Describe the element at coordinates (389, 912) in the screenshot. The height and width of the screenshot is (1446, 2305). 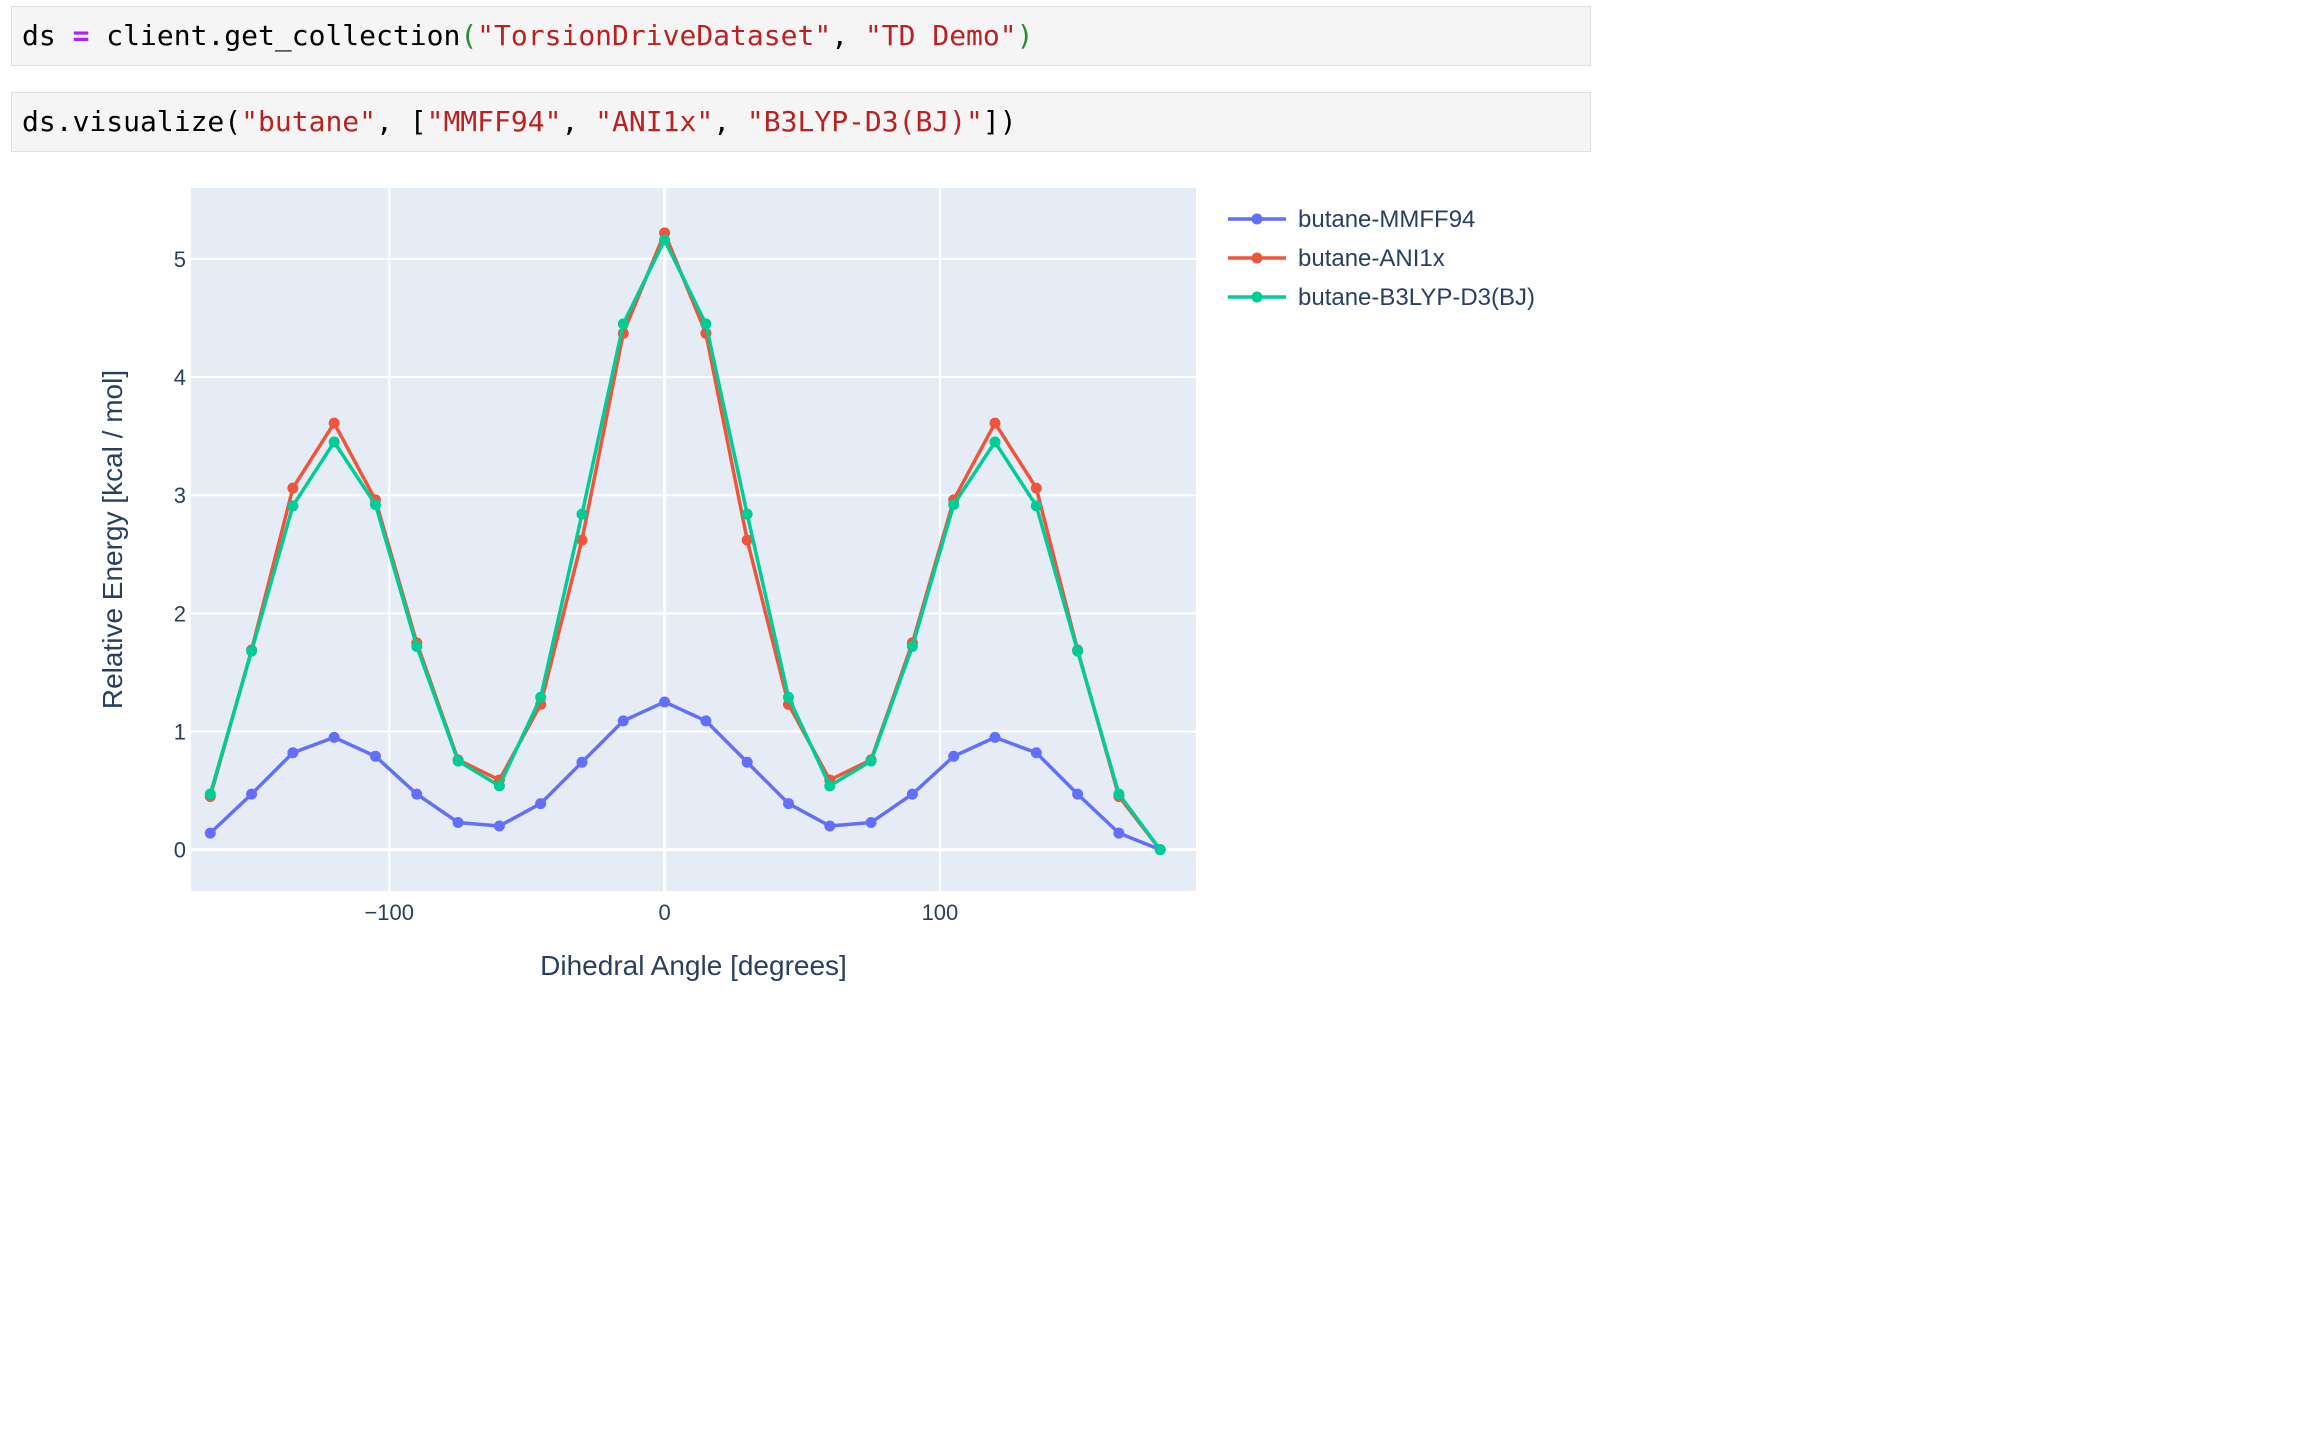
I see `x-tick-label: −100` at that location.